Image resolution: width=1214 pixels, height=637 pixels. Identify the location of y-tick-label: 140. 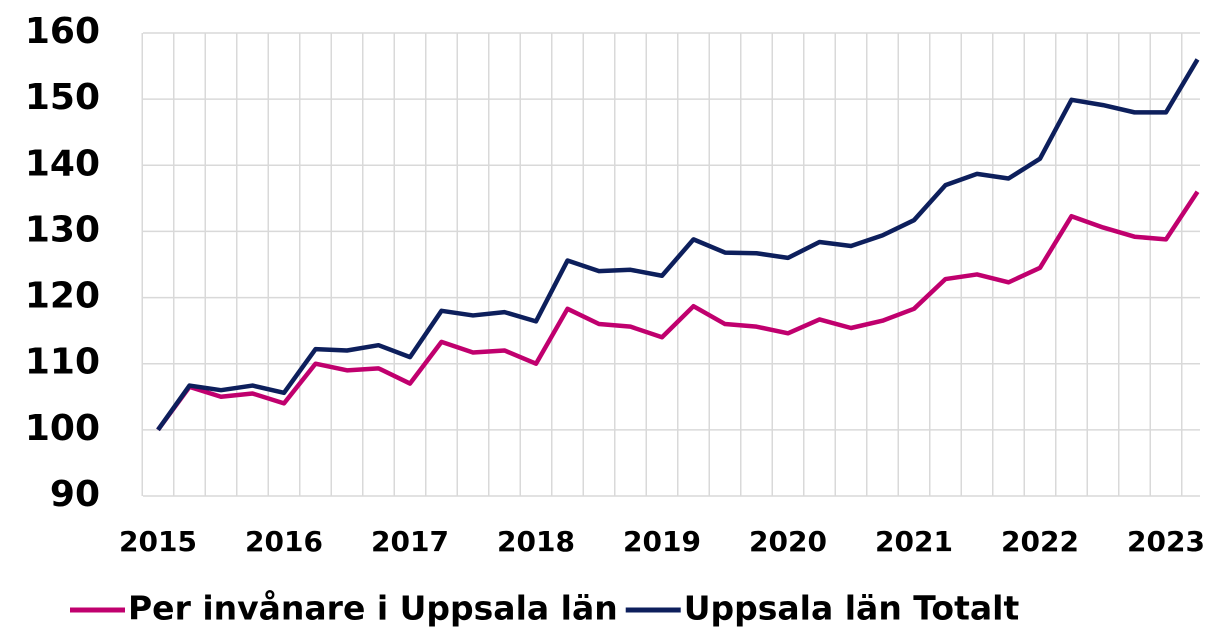
(62, 163).